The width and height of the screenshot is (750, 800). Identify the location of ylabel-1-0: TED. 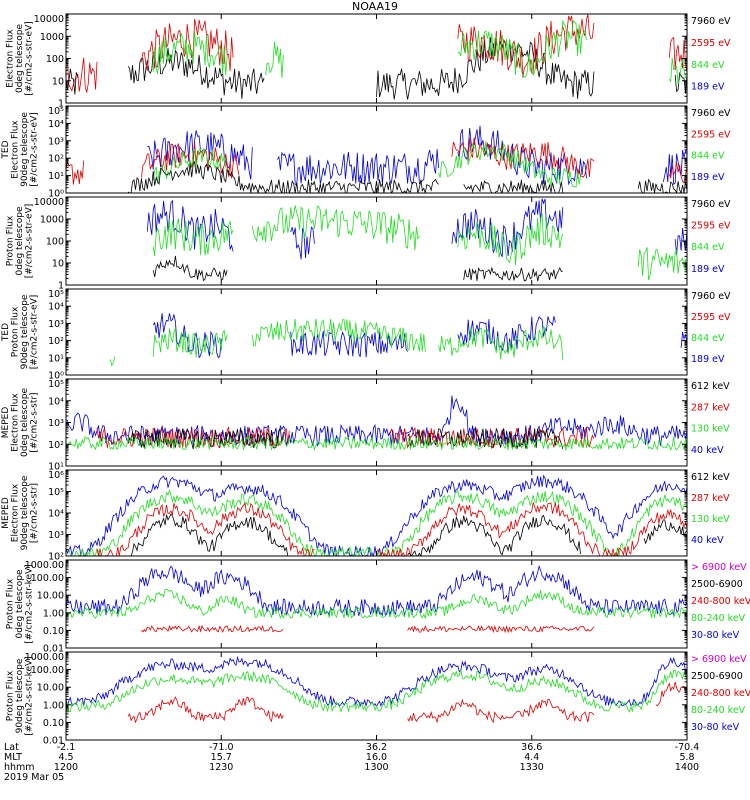
(6, 149).